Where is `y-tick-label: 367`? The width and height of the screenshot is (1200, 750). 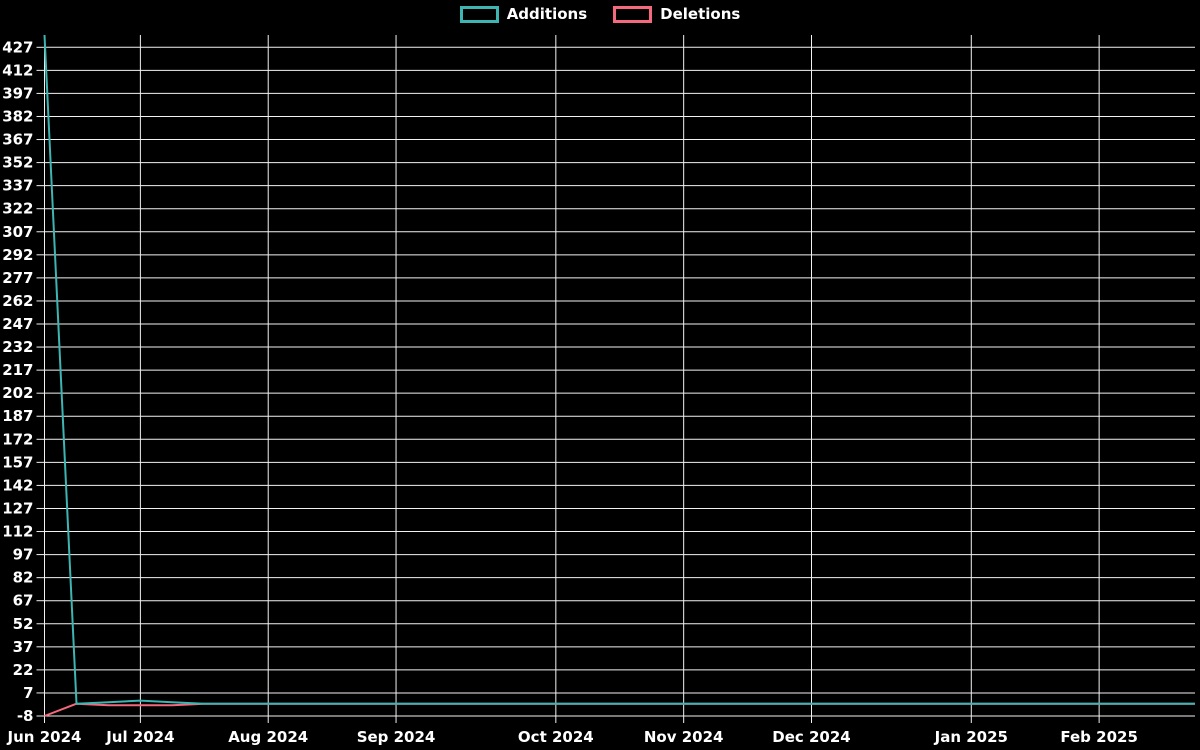 y-tick-label: 367 is located at coordinates (17, 140).